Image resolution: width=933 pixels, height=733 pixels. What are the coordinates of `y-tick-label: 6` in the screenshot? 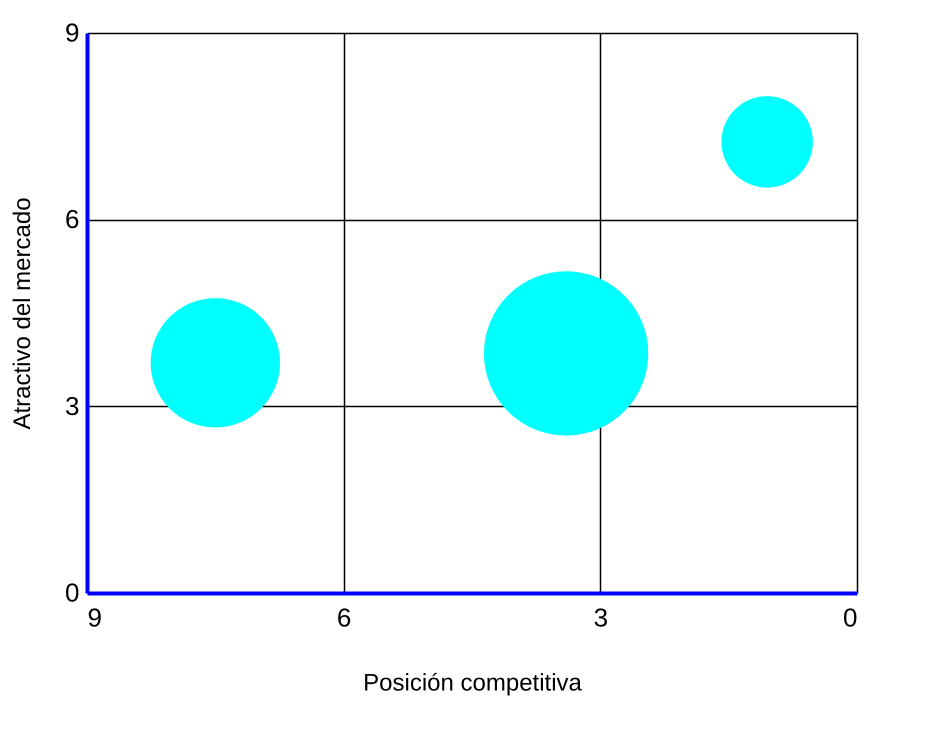 It's located at (72, 219).